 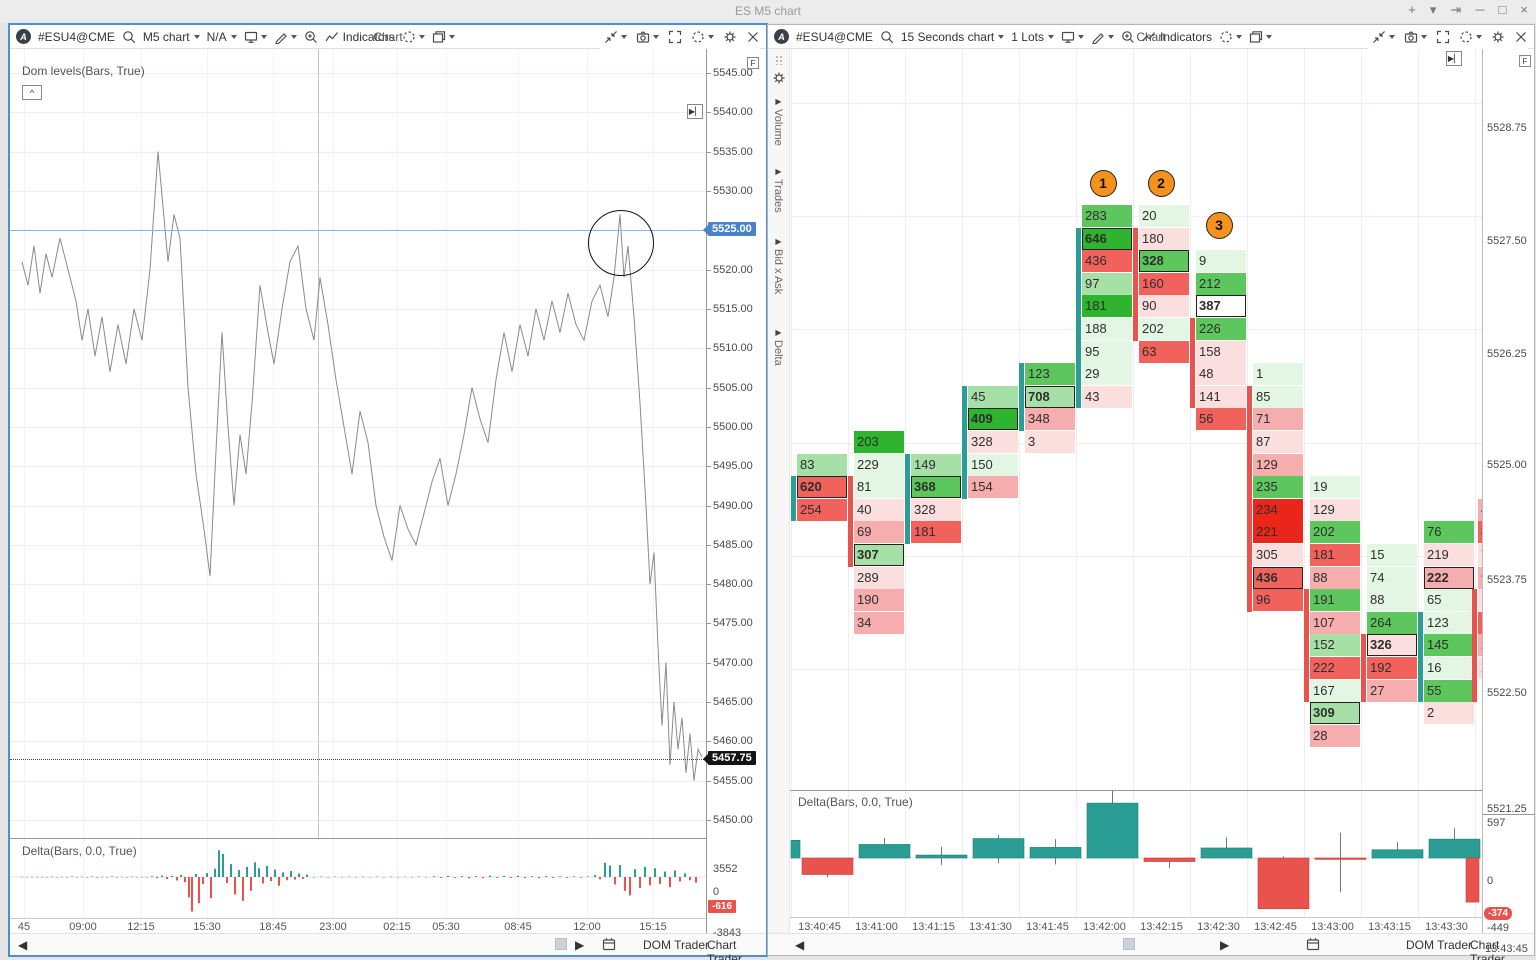 I want to click on footprint-cell: 181, so click(x=1335, y=555).